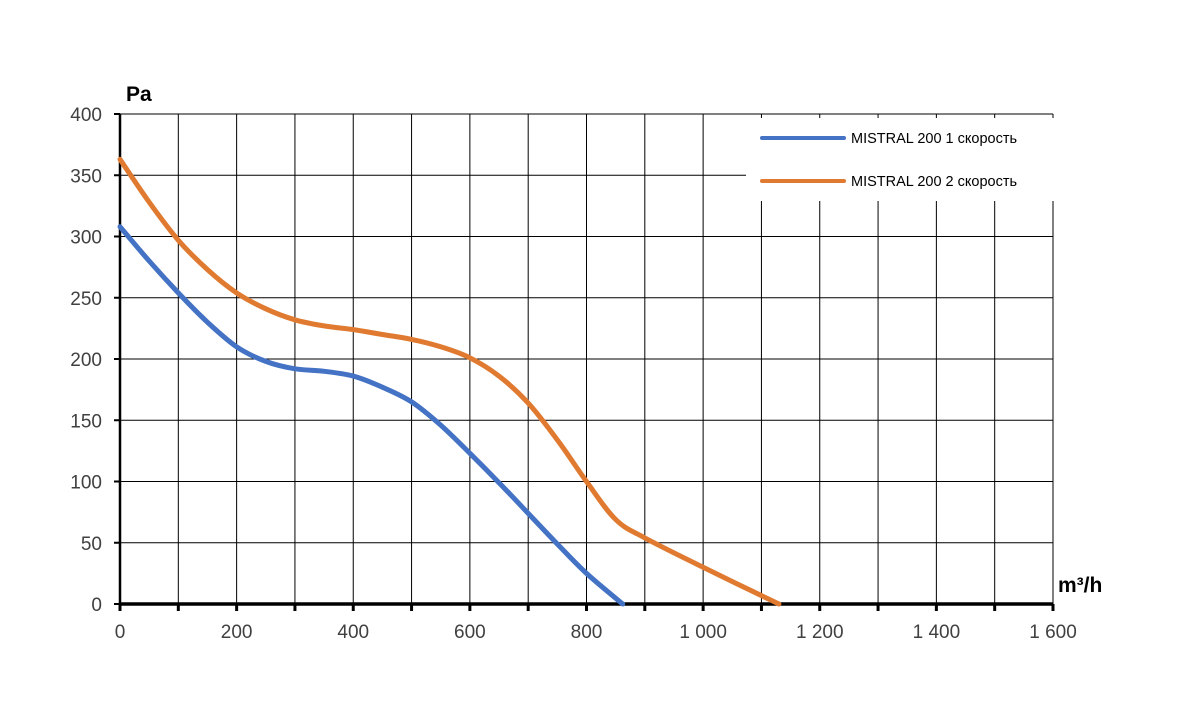 This screenshot has width=1183, height=710. I want to click on x-tick-label: 1 600, so click(1053, 632).